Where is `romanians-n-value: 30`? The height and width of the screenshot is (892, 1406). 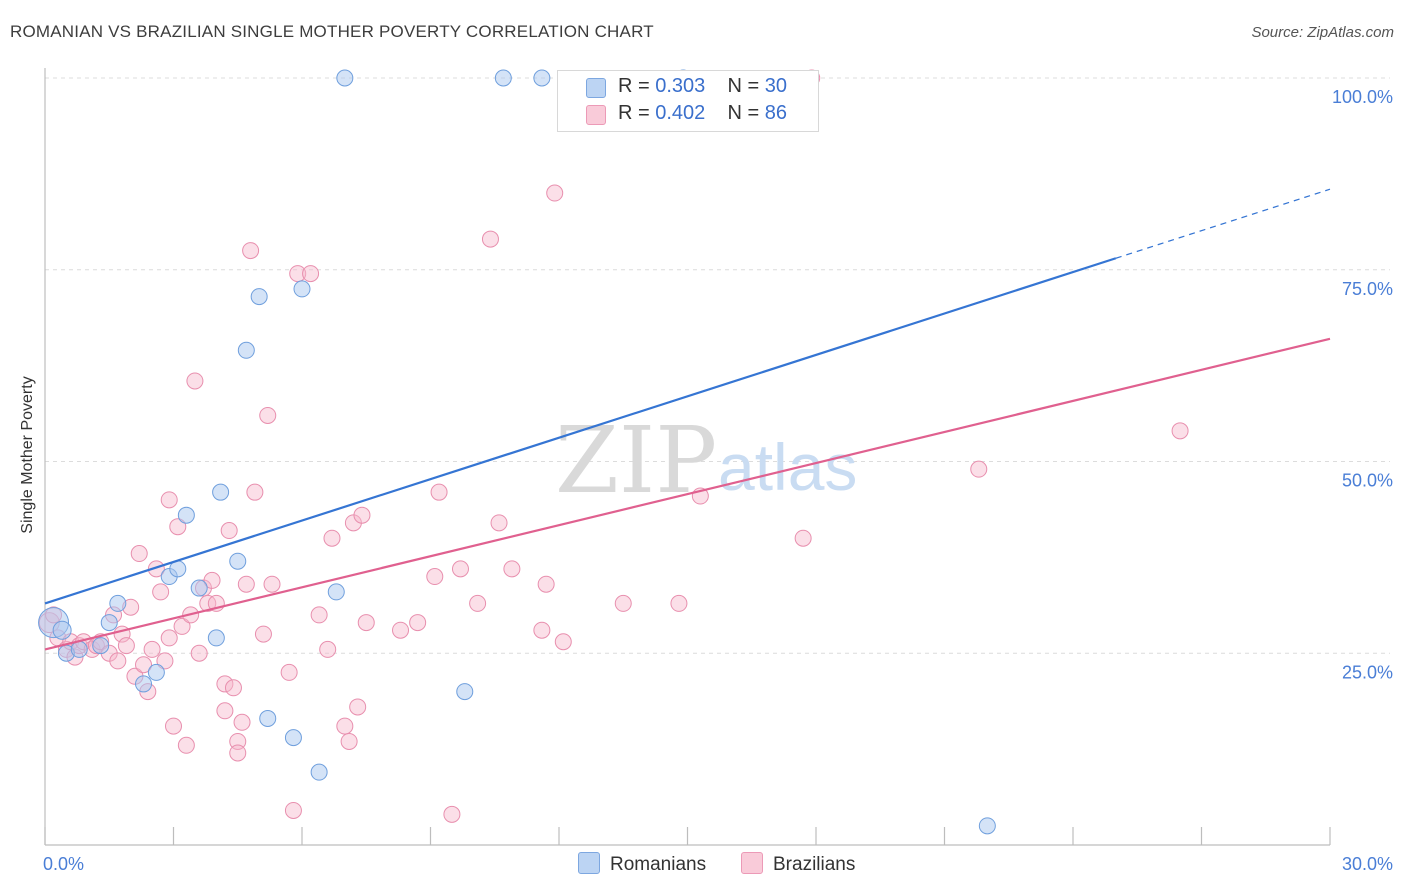
romanians-n-value: 30 is located at coordinates (776, 86).